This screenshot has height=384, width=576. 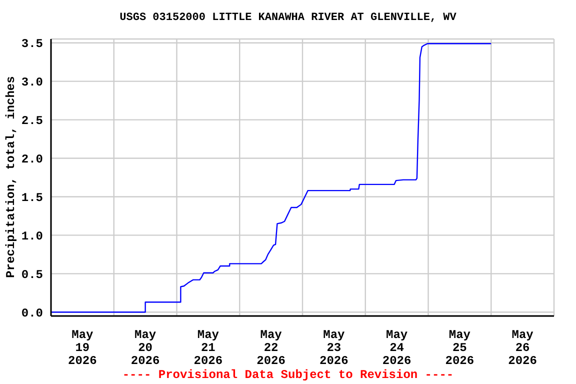 I want to click on chart-title: USGS 03152000 LITTLE KANAWHA RIVER AT GLENVILLE, WV, so click(x=288, y=18).